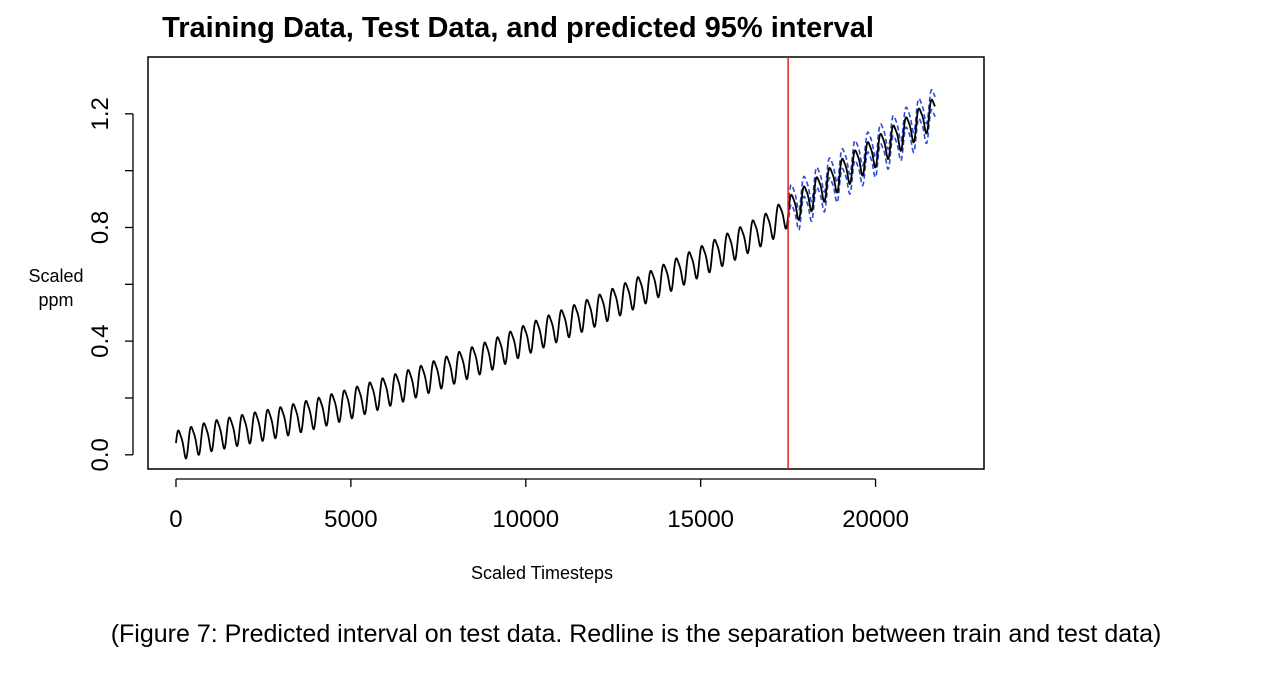 This screenshot has width=1272, height=678. Describe the element at coordinates (542, 573) in the screenshot. I see `x-axis-label: Scaled Timesteps` at that location.